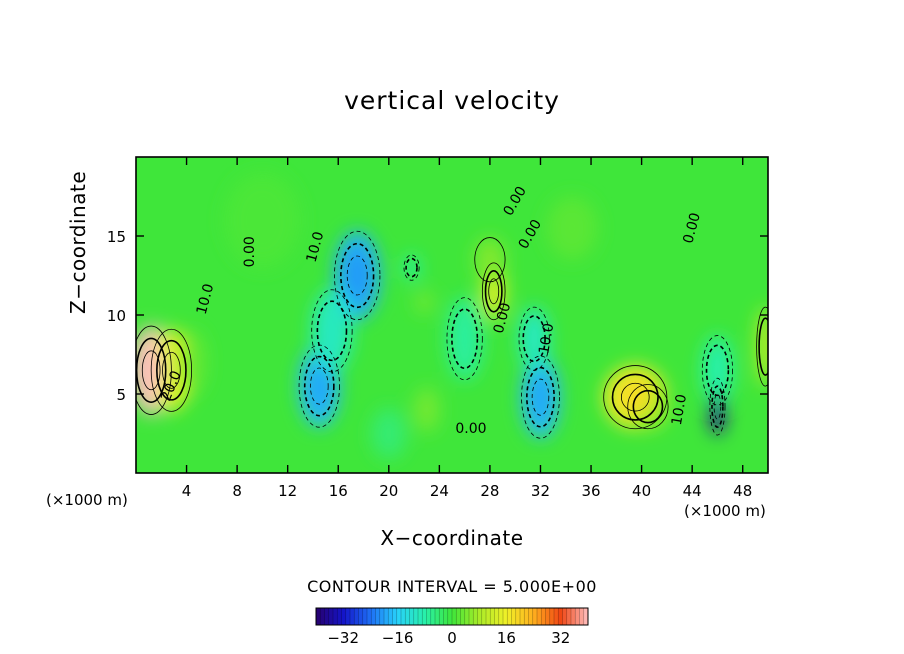 This screenshot has width=904, height=654. What do you see at coordinates (560, 638) in the screenshot?
I see `colorbar-tick-label-4: 32` at bounding box center [560, 638].